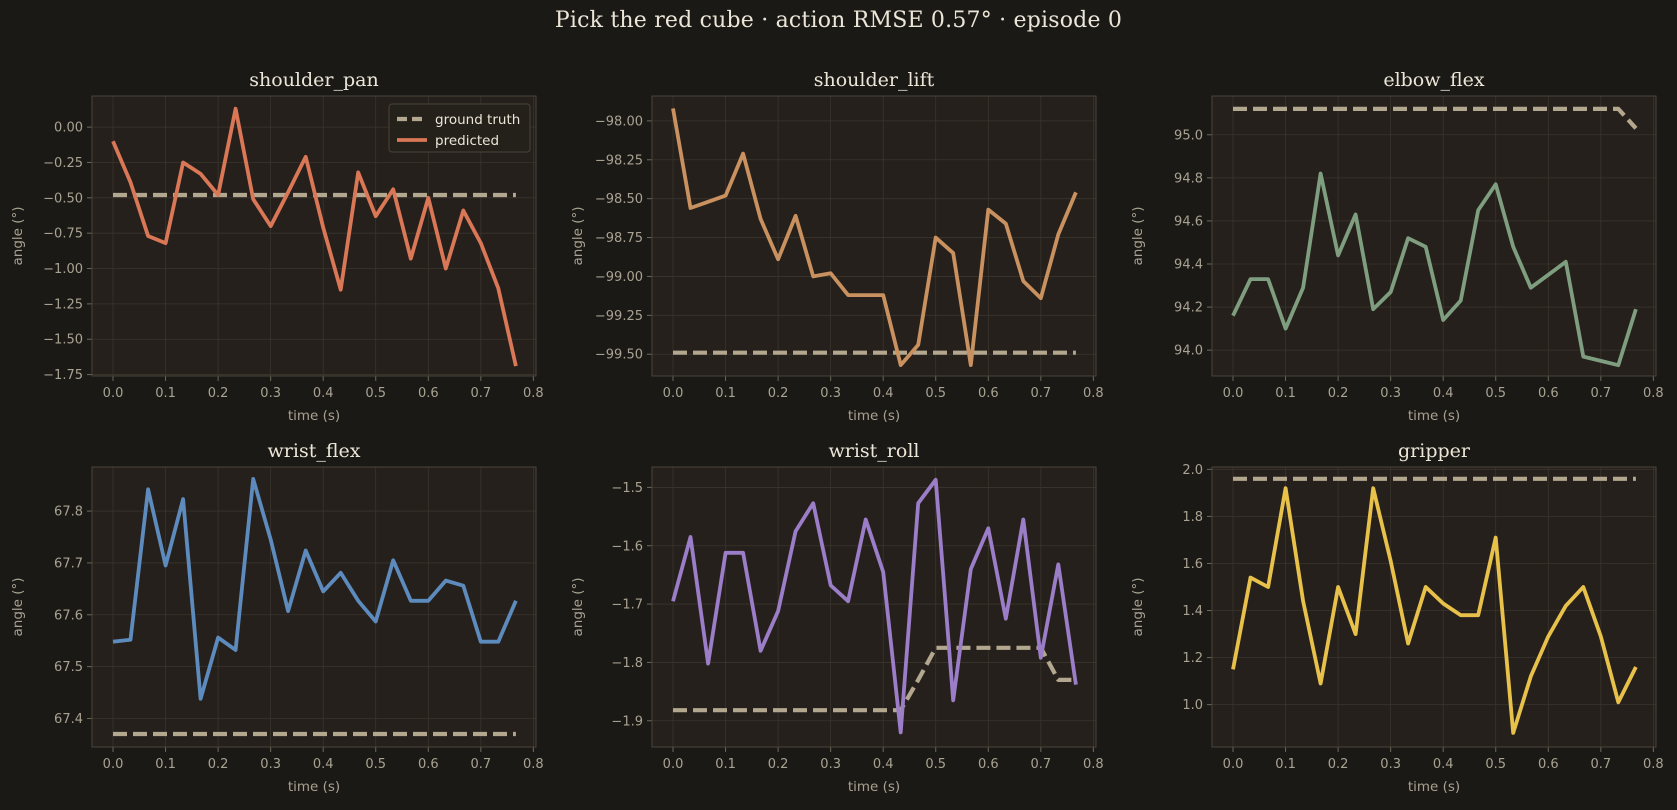 The image size is (1677, 810). I want to click on y-tick-label: −0.75, so click(63, 234).